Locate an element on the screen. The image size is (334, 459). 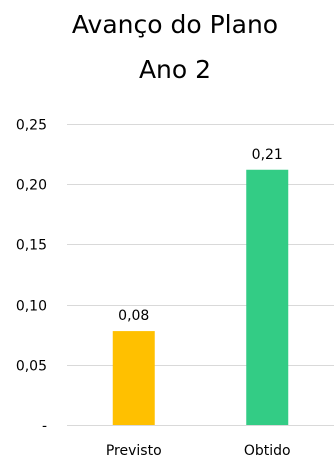
y-axis-tick-labels: - 0,05 0,10 0,15 0,20 0,25 is located at coordinates (31, 276).